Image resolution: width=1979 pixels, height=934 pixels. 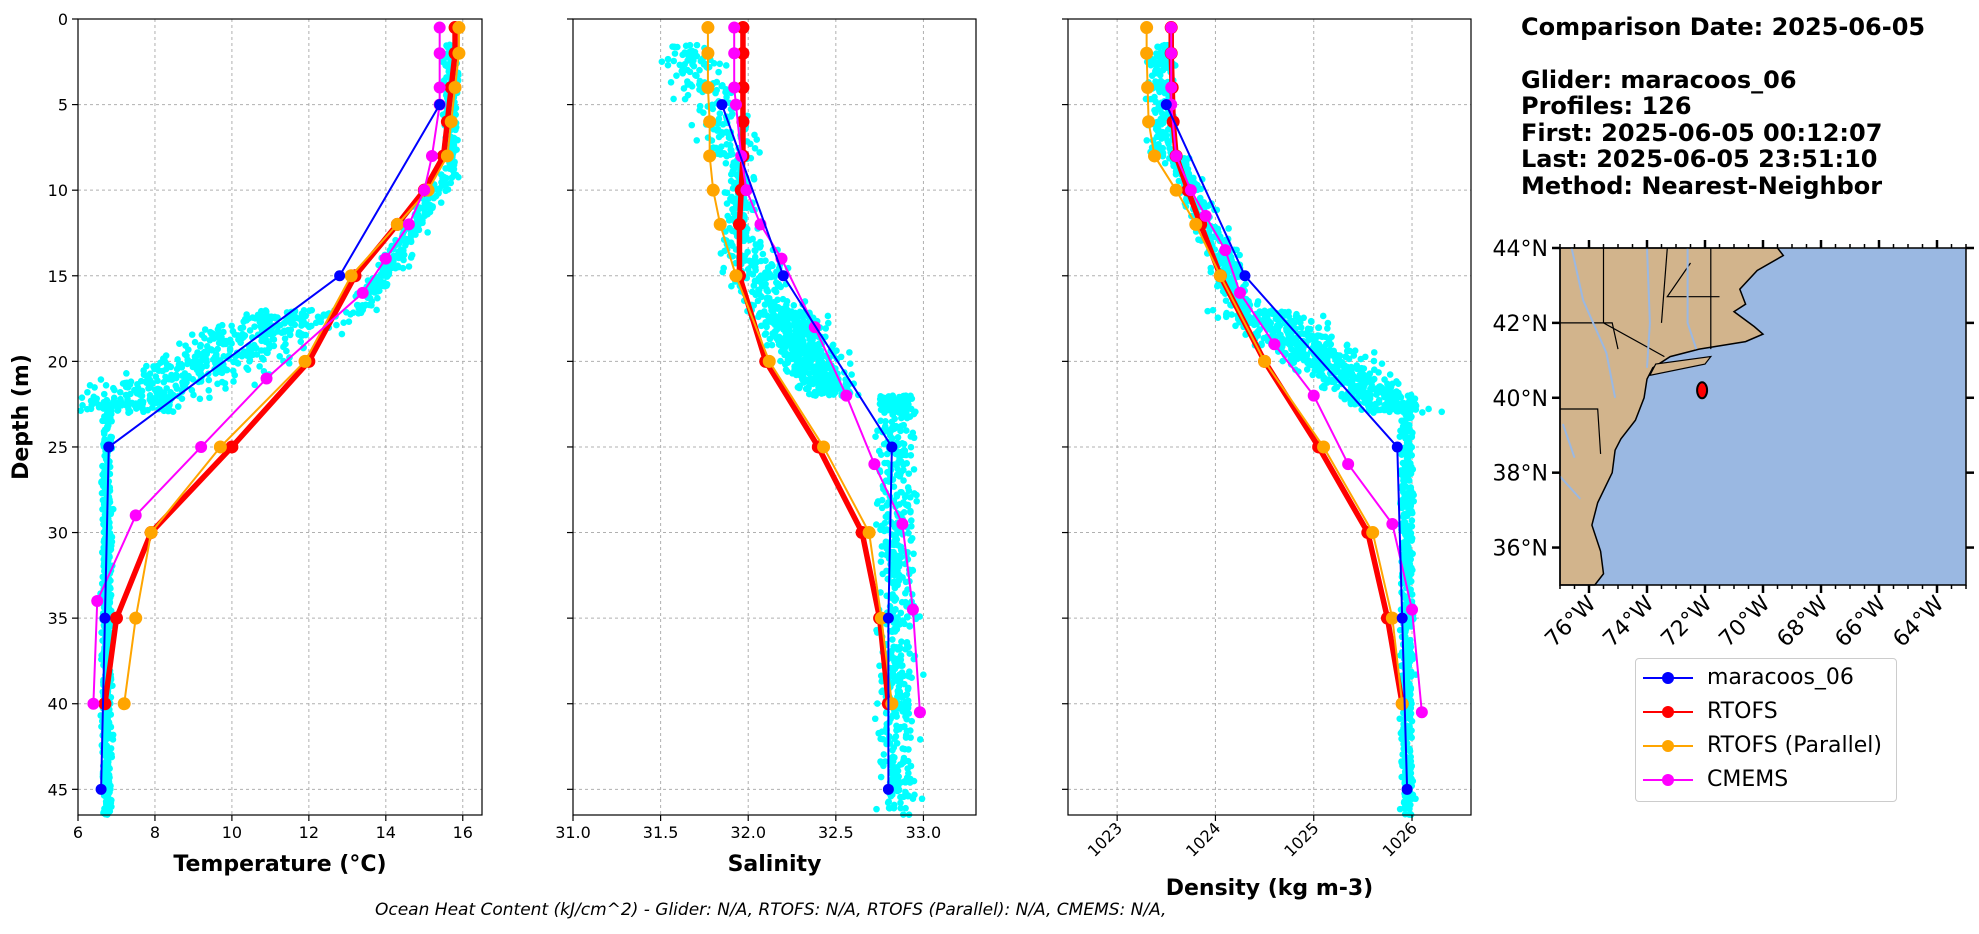 I want to click on x-tick-label: 6, so click(x=78, y=832).